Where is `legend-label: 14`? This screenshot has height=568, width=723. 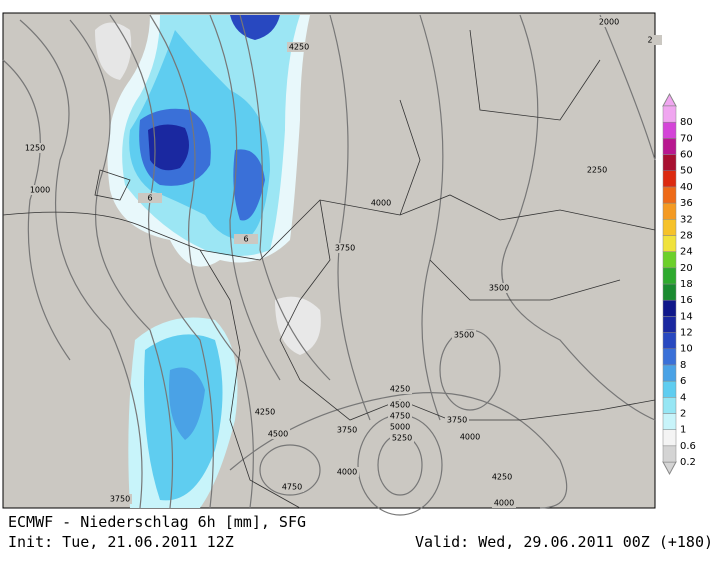
legend-label: 14 is located at coordinates (686, 316).